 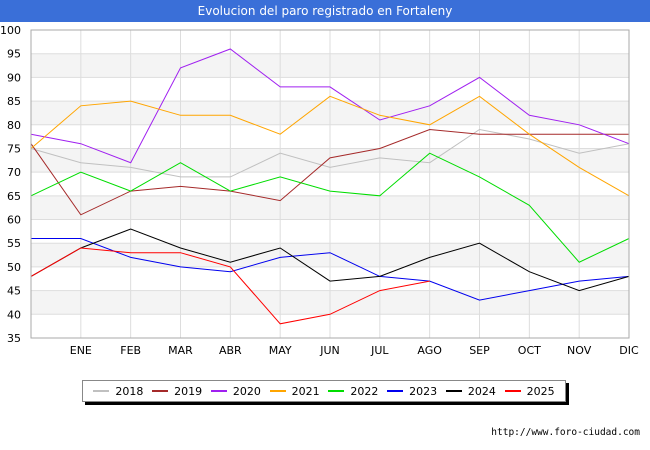 What do you see at coordinates (14, 314) in the screenshot?
I see `y-tick-label: 40` at bounding box center [14, 314].